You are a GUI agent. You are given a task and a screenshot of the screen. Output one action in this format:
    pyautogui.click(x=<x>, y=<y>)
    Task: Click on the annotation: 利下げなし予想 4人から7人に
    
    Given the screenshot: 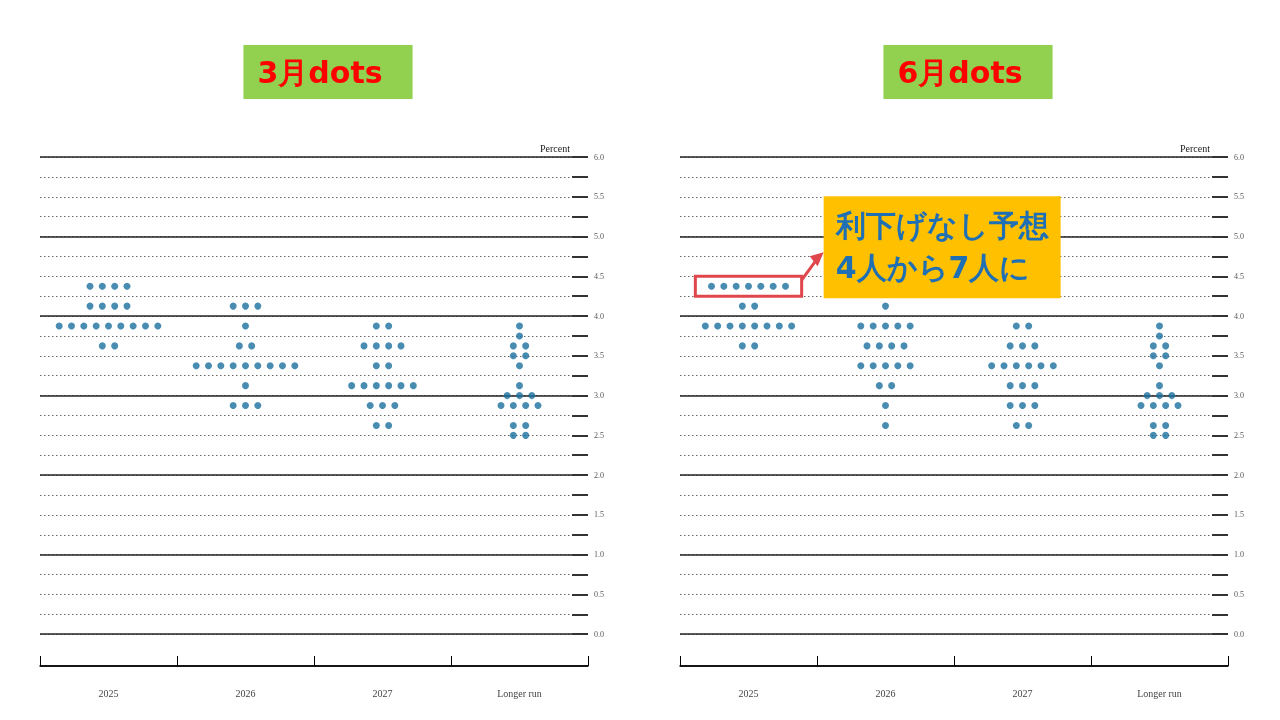 What is the action you would take?
    pyautogui.click(x=941, y=246)
    